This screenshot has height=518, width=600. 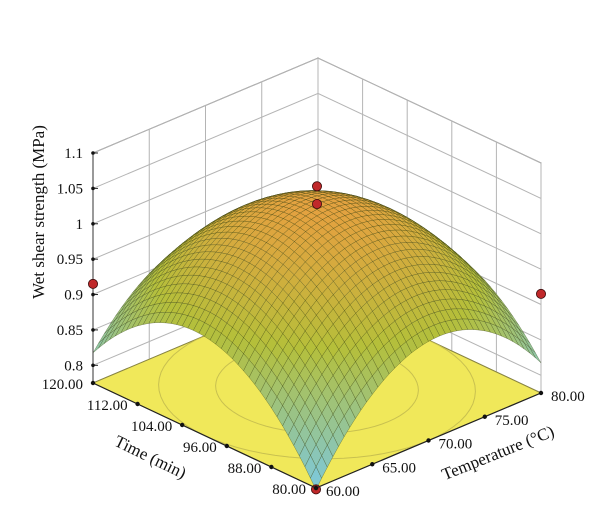 I want to click on time-tick-label: 120.00, so click(x=62, y=385).